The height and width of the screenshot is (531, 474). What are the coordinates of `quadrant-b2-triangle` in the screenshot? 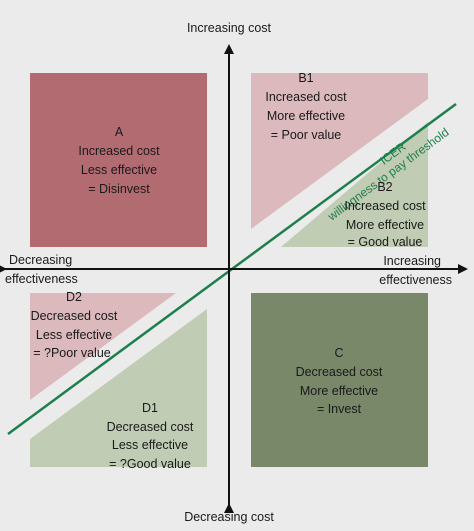 It's located at (354, 184).